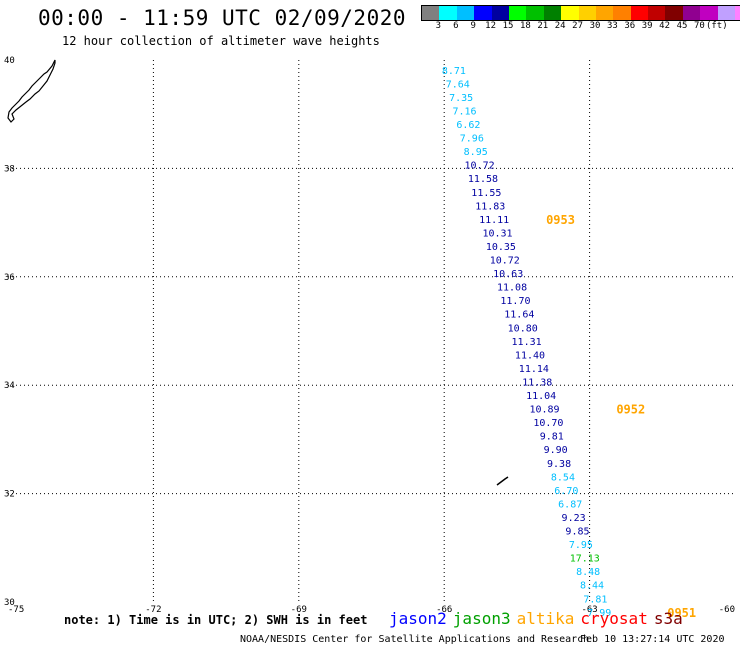  Describe the element at coordinates (494, 220) in the screenshot. I see `swh-value: 11.11` at that location.